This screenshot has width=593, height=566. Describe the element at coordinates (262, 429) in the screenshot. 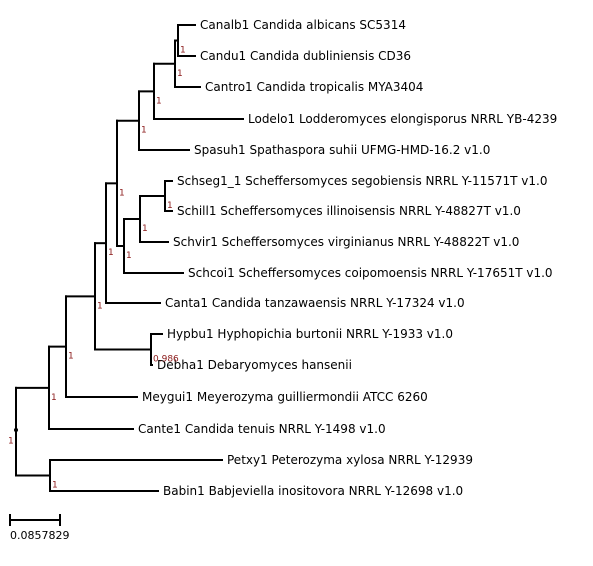

I see `leaf-label: Cante1 Candida tenuis NRRL Y-1498 v1.0` at that location.